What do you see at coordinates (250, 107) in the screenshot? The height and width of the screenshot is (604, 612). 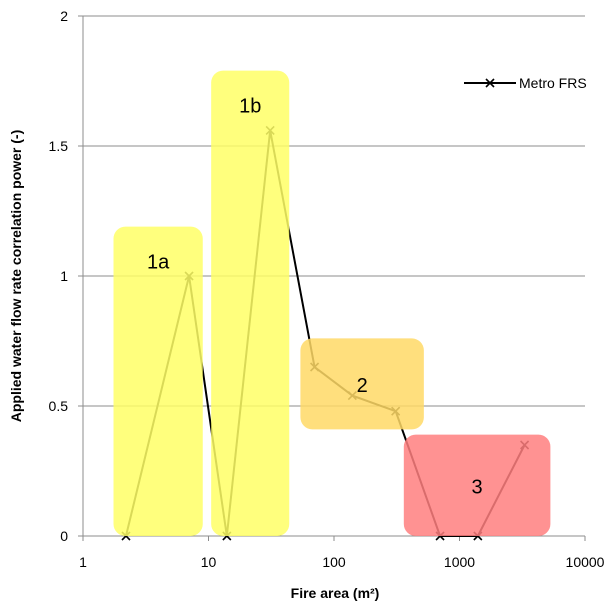 I see `zone-label-1b: 1b` at bounding box center [250, 107].